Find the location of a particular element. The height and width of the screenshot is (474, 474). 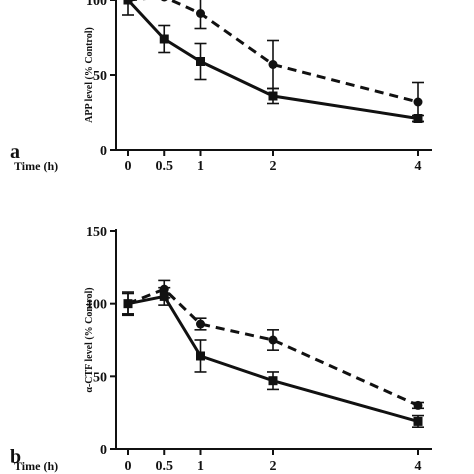

panel-label: a is located at coordinates (15, 152).